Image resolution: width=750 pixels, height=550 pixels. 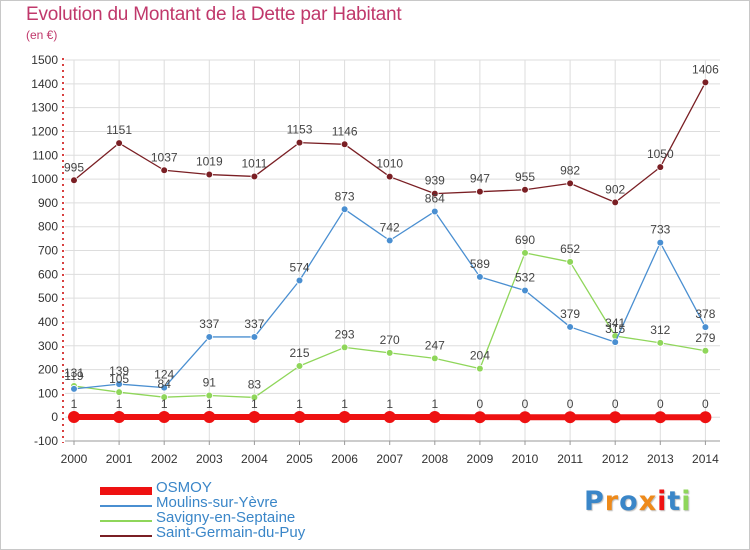 I want to click on data-label: 1011, so click(x=254, y=163).